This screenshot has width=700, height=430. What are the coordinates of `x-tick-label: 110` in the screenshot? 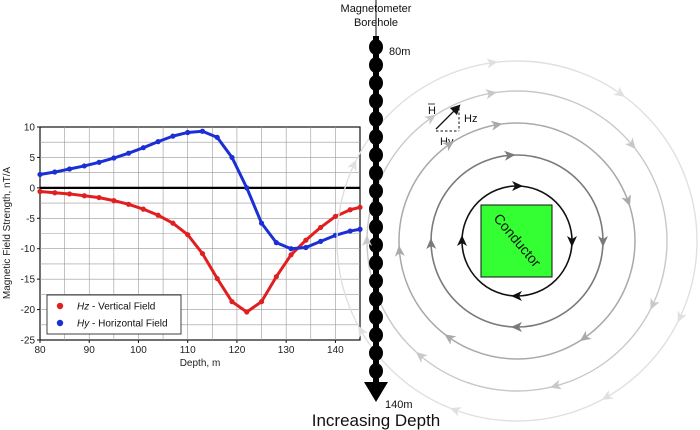 It's located at (188, 350).